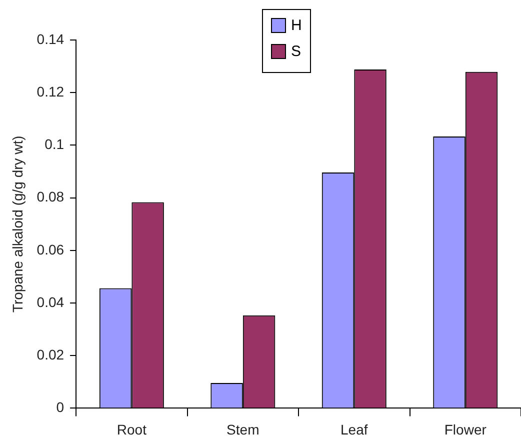 Image resolution: width=521 pixels, height=447 pixels. Describe the element at coordinates (50, 249) in the screenshot. I see `y-tick-label: 0.06` at that location.